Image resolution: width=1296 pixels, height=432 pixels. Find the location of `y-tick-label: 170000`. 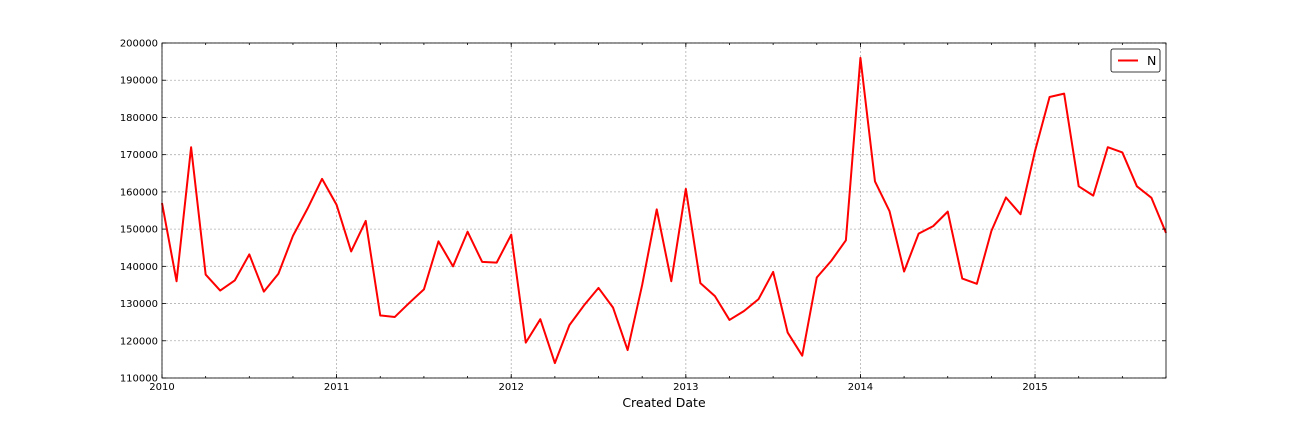

y-tick-label: 170000 is located at coordinates (139, 155).